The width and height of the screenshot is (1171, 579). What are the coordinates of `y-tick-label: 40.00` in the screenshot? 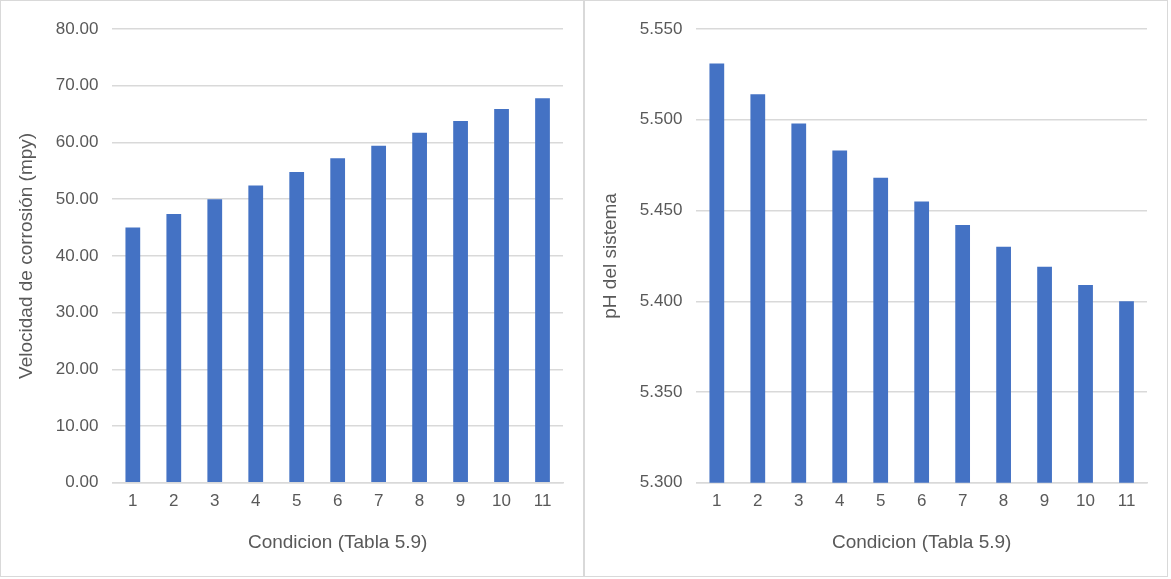 It's located at (77, 255).